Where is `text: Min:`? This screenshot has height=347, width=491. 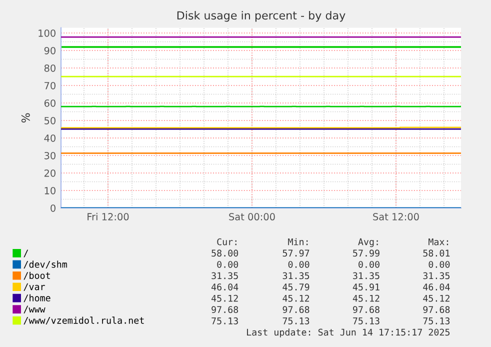 text: Min: is located at coordinates (298, 242).